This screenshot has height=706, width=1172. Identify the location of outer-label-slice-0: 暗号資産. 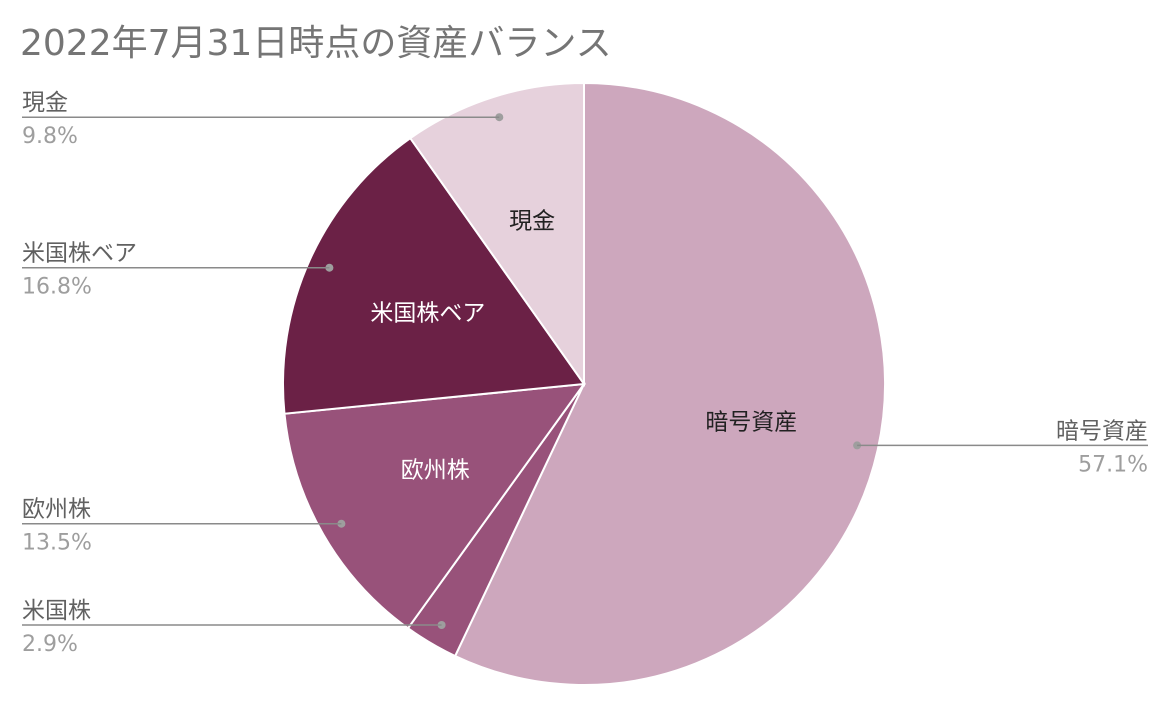
(1102, 431).